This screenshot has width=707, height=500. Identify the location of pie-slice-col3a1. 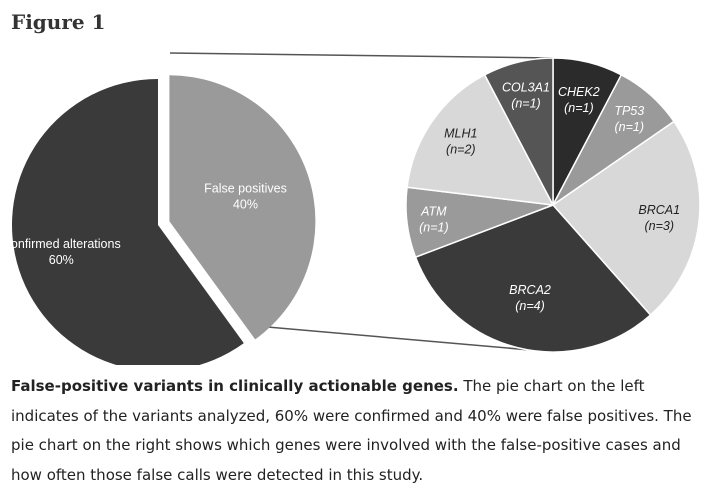
(518, 131).